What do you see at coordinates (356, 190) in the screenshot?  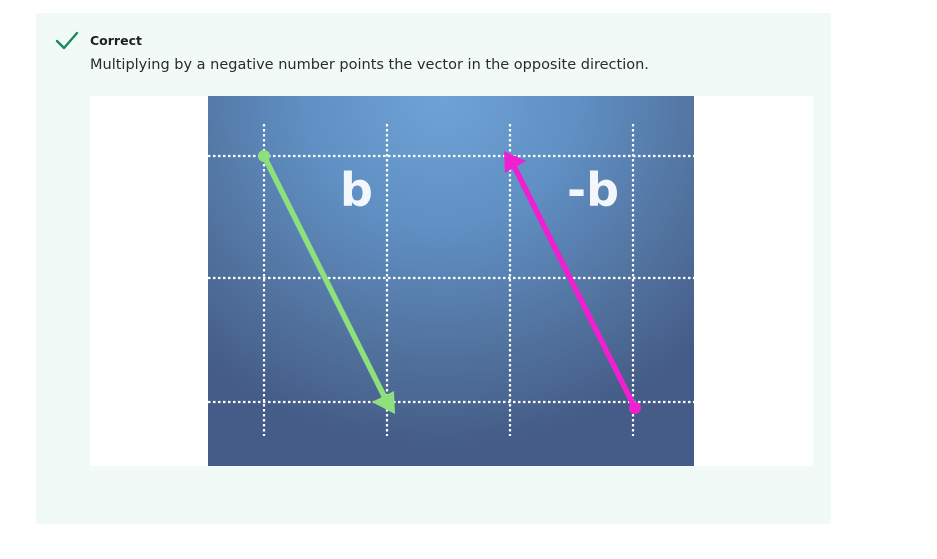 I see `vector-b-label: b` at bounding box center [356, 190].